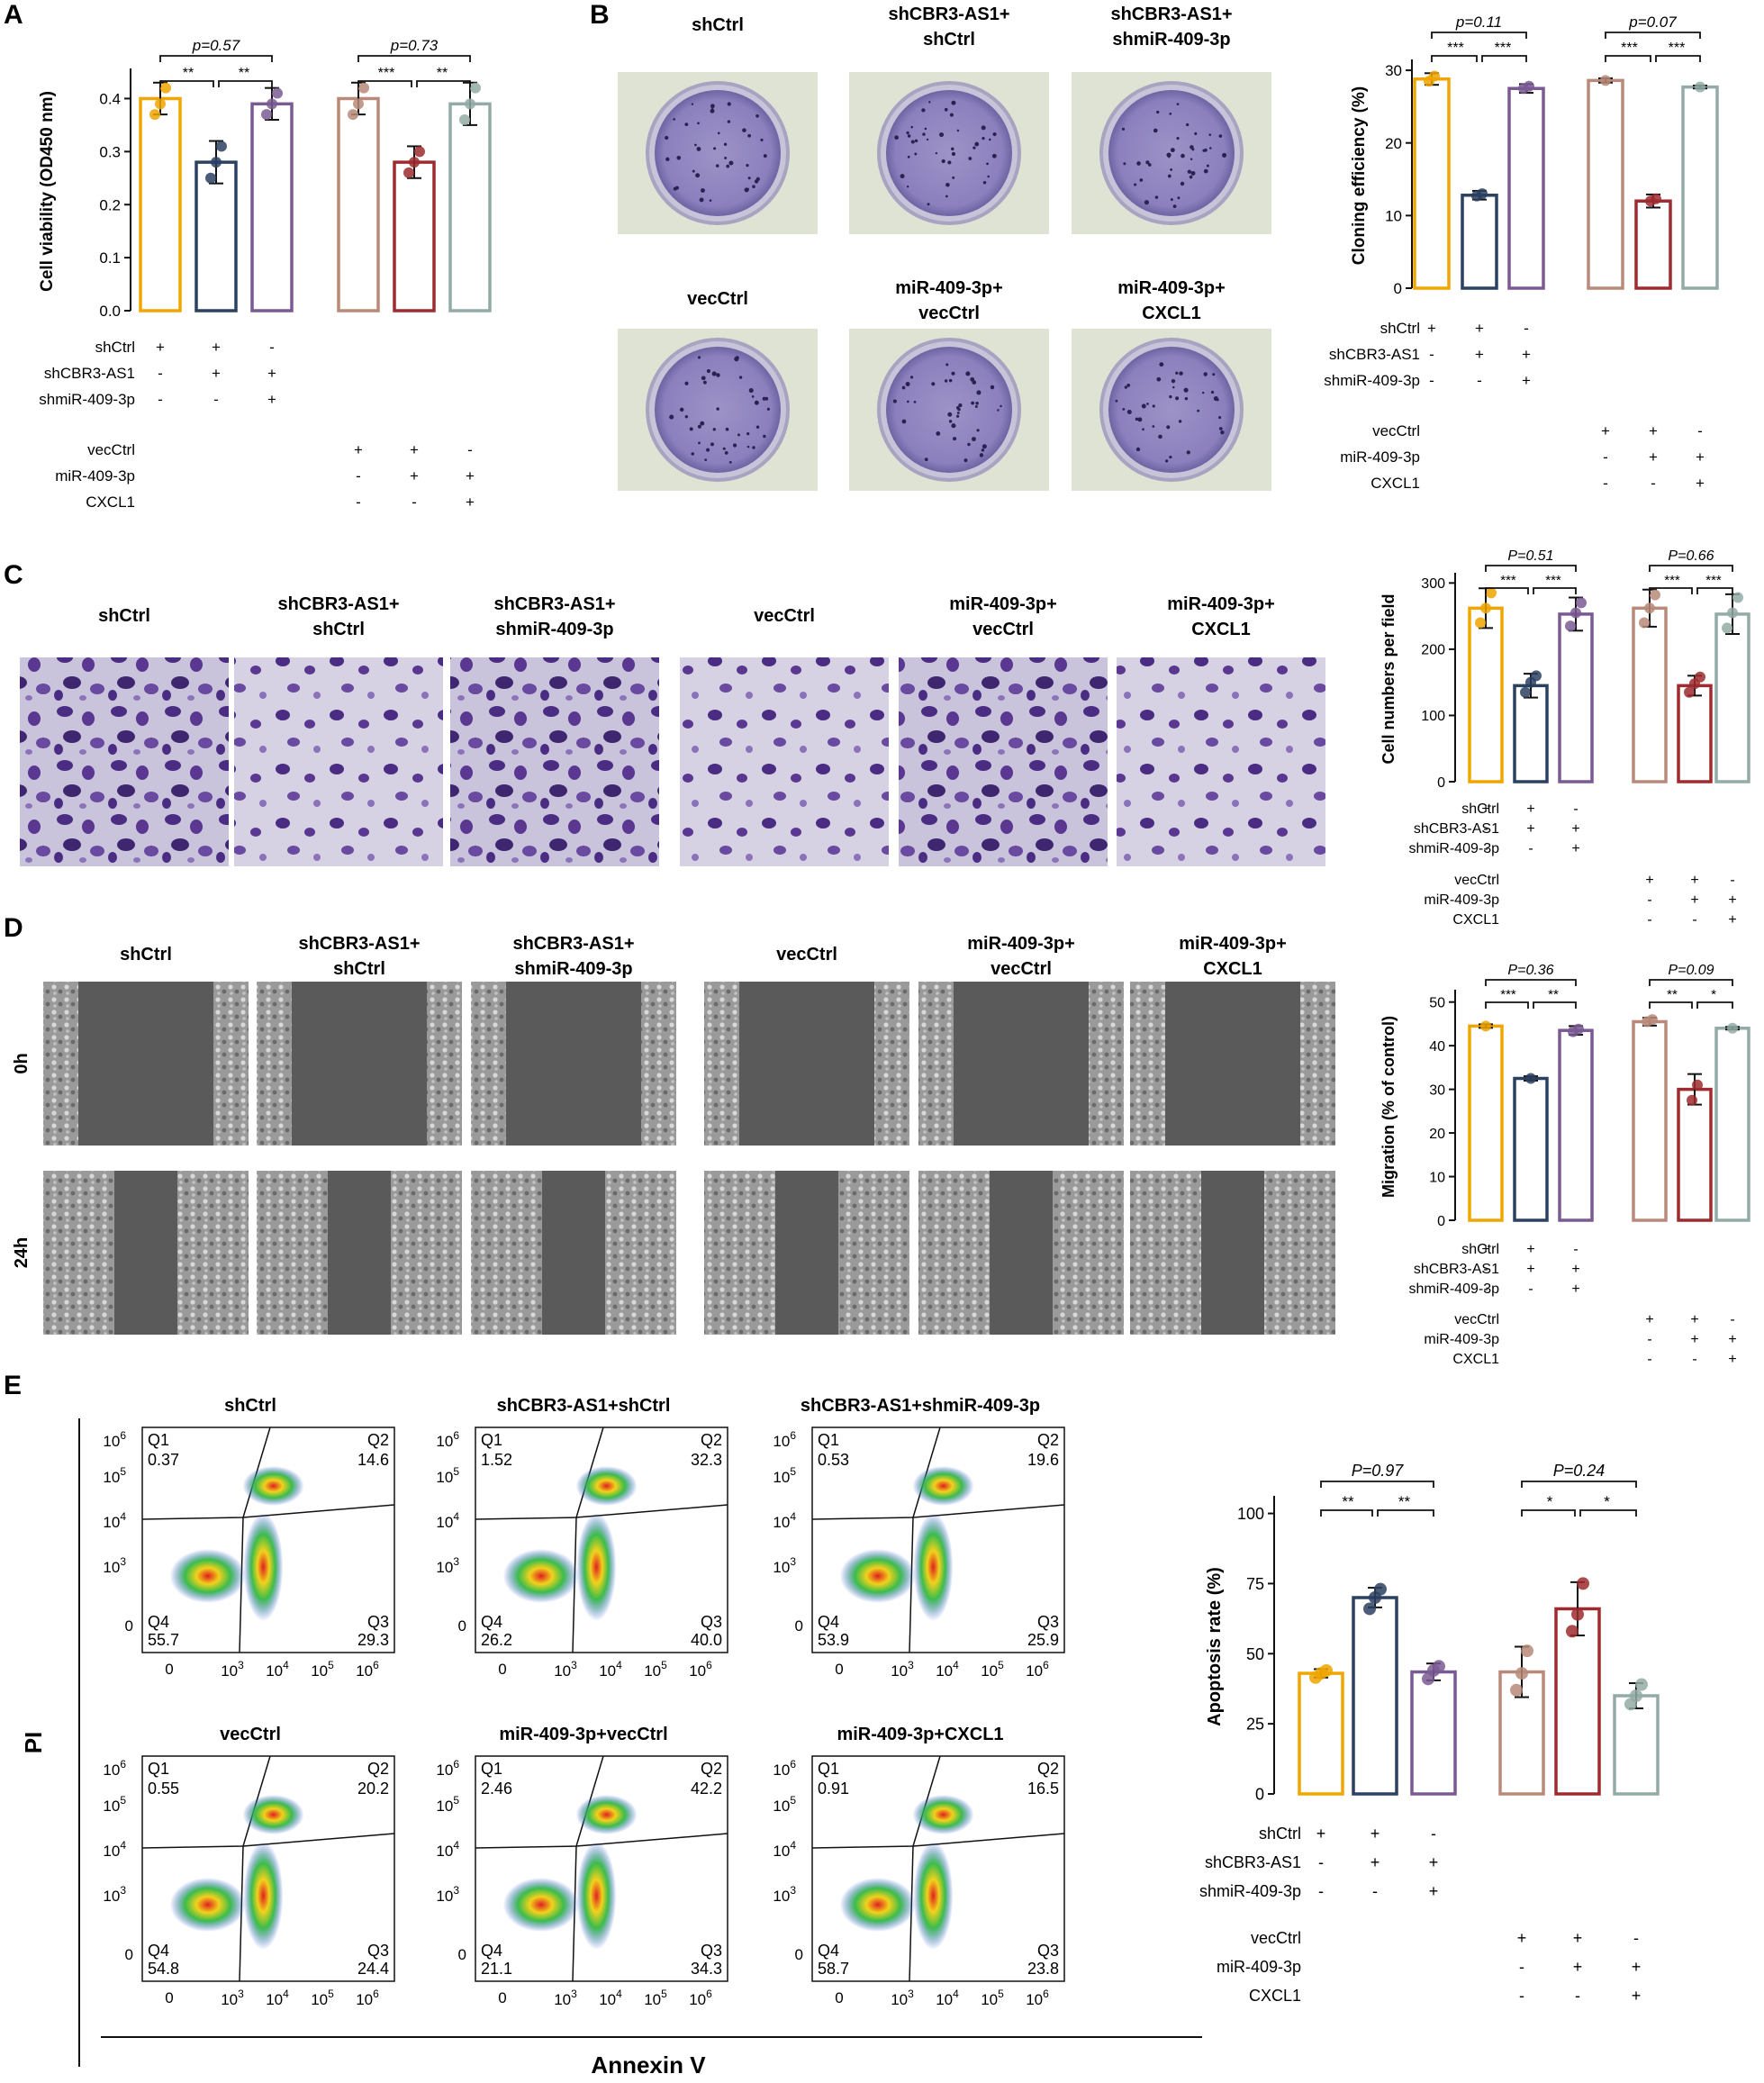 This screenshot has height=2083, width=1764. What do you see at coordinates (232, 1998) in the screenshot?
I see `flow-x-tick: 10³` at bounding box center [232, 1998].